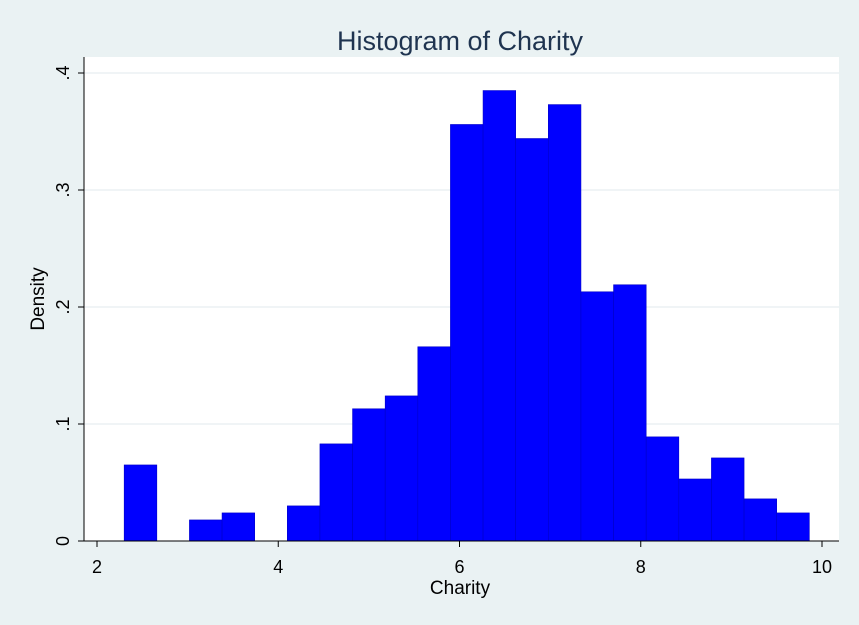  What do you see at coordinates (278, 567) in the screenshot?
I see `x-tick-label: 4` at bounding box center [278, 567].